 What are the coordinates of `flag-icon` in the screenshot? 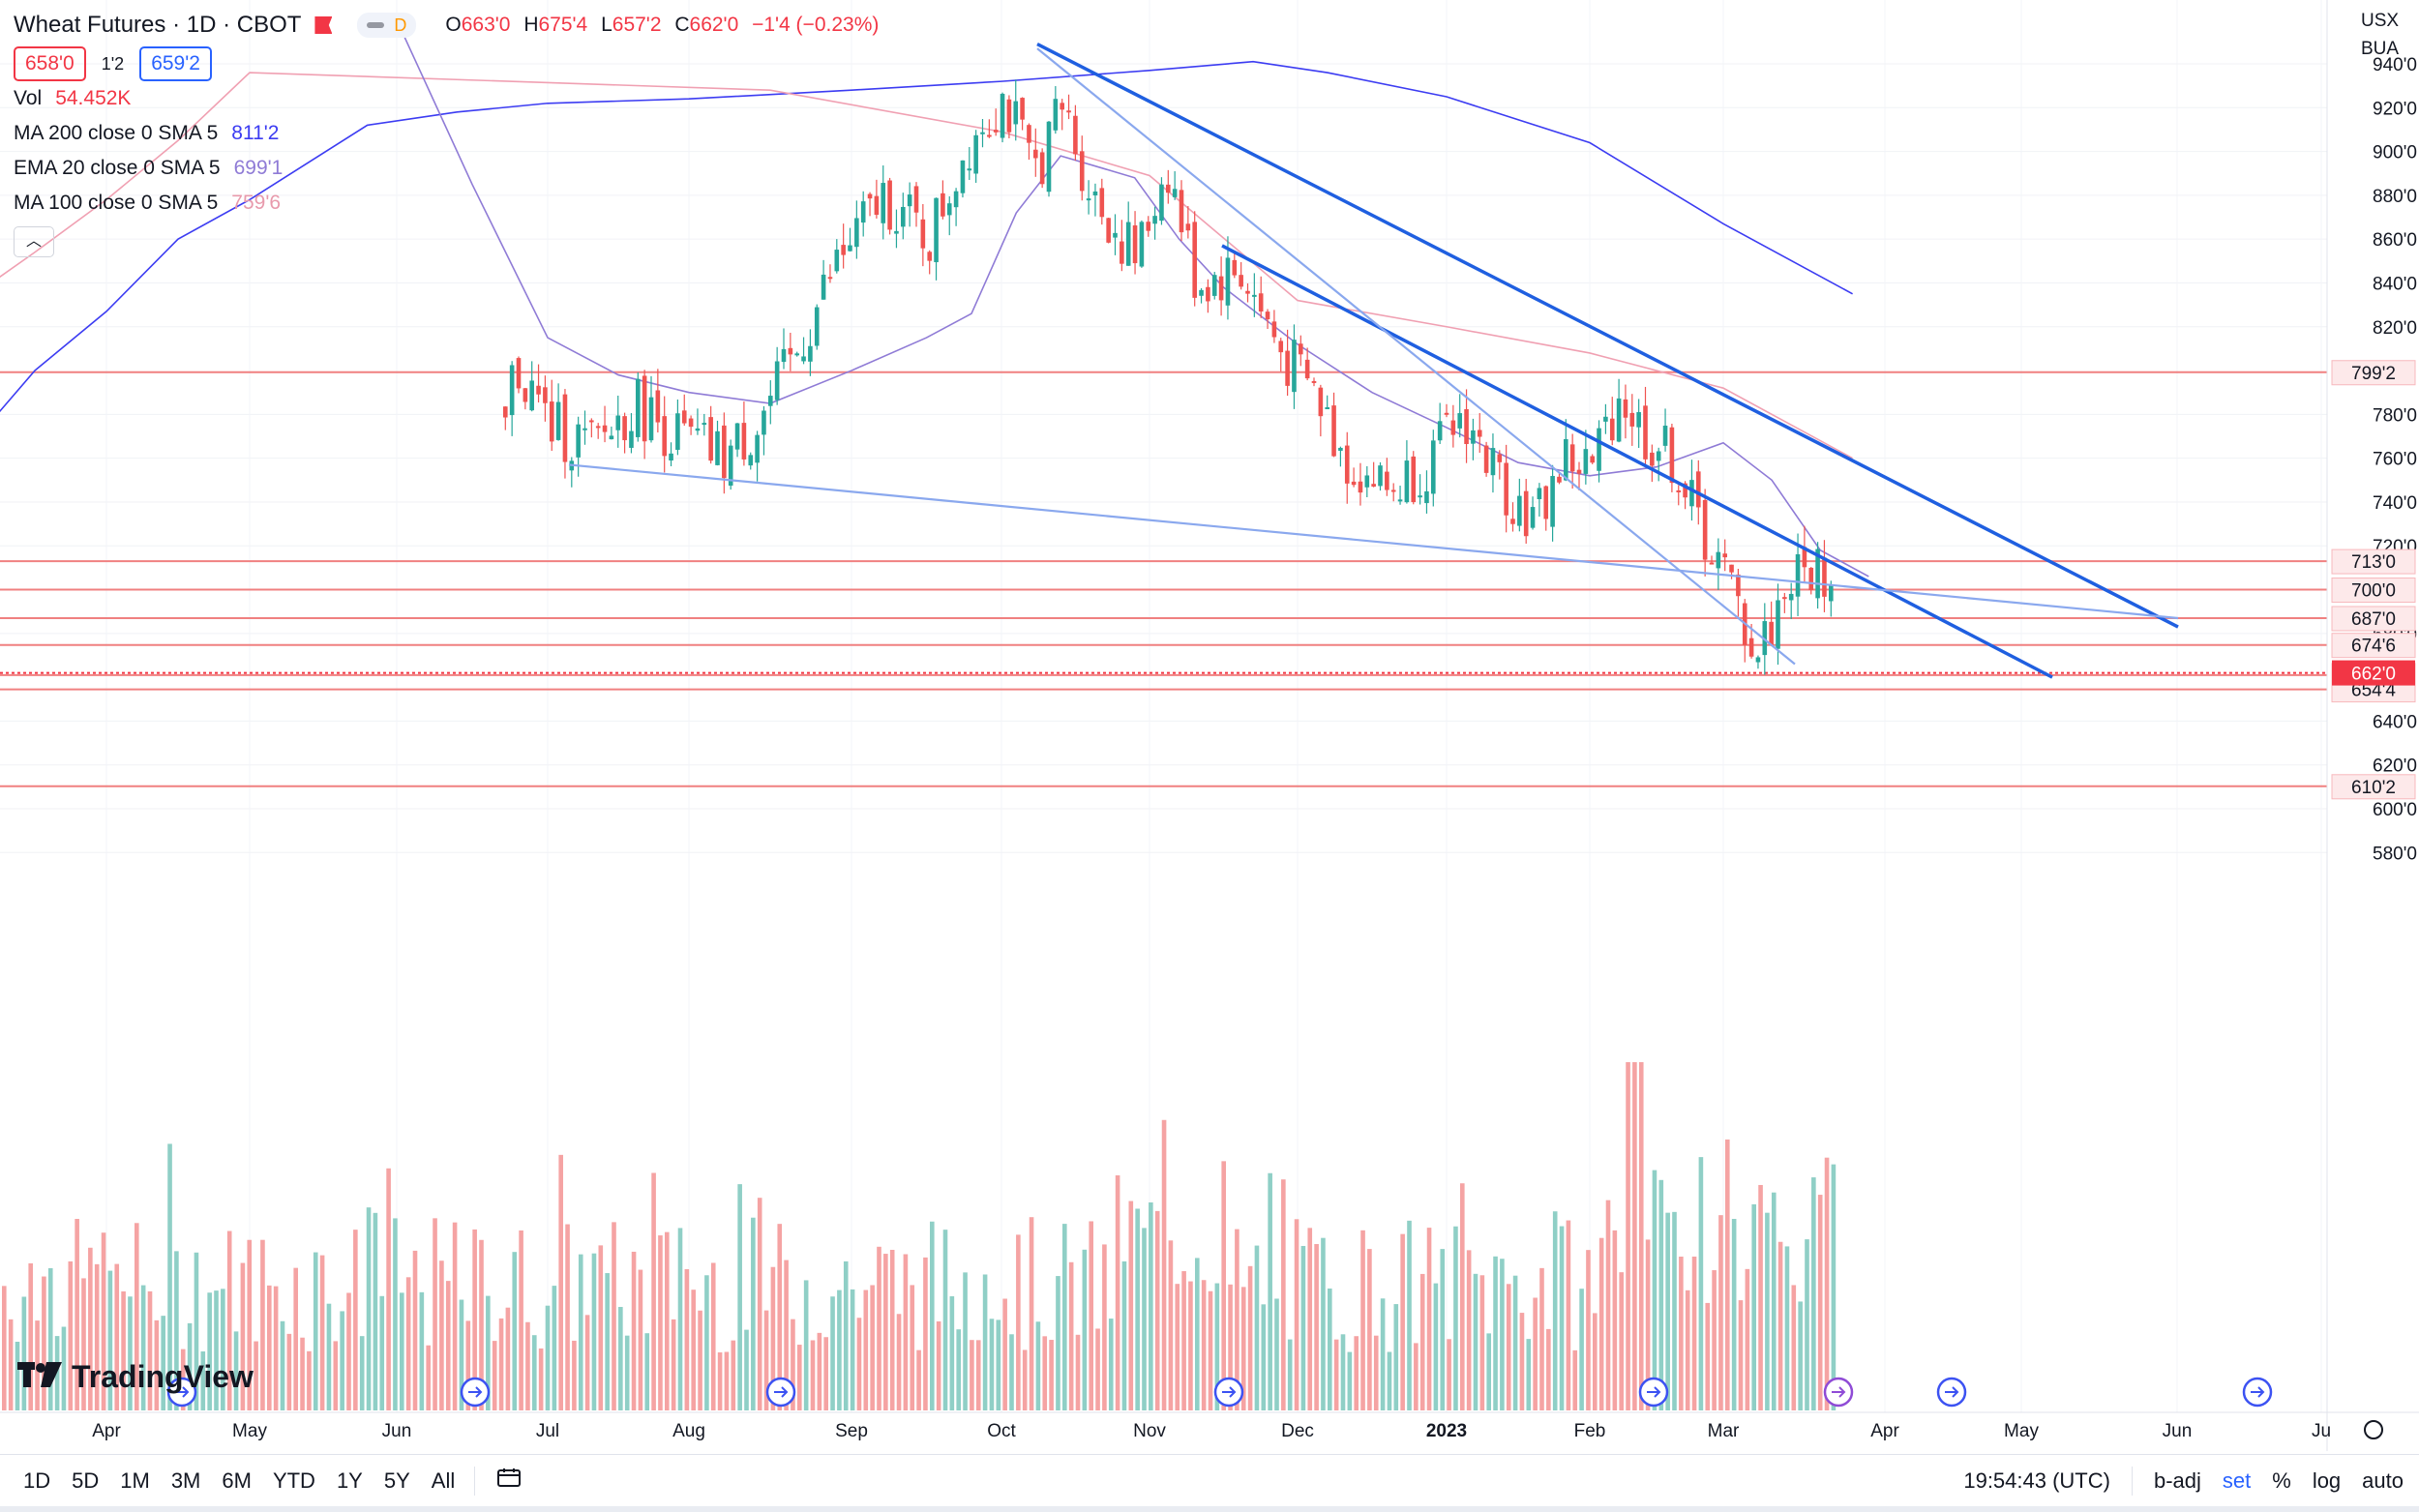 It's located at (323, 25).